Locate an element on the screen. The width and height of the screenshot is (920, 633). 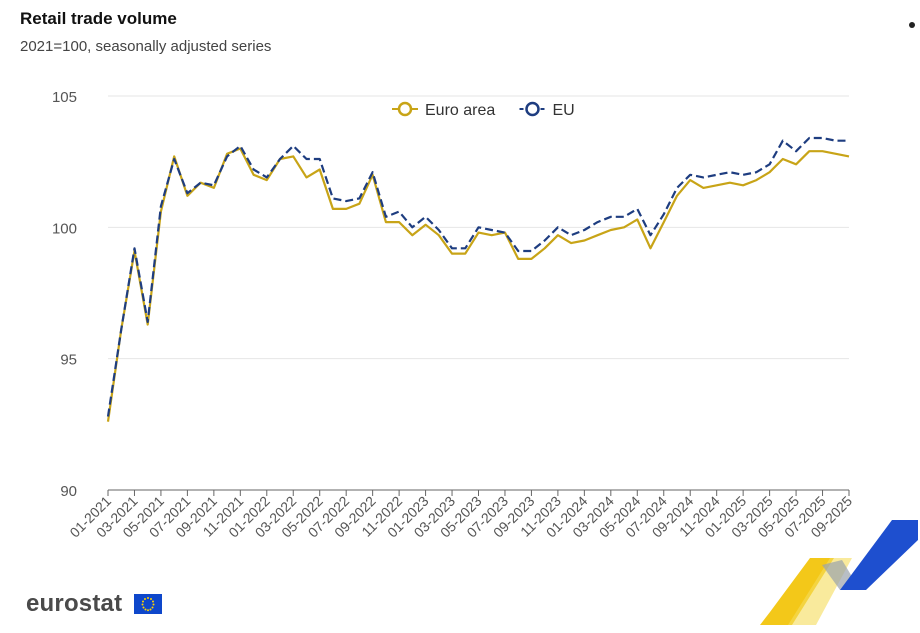
eurostat-decoration is located at coordinates (839, 572).